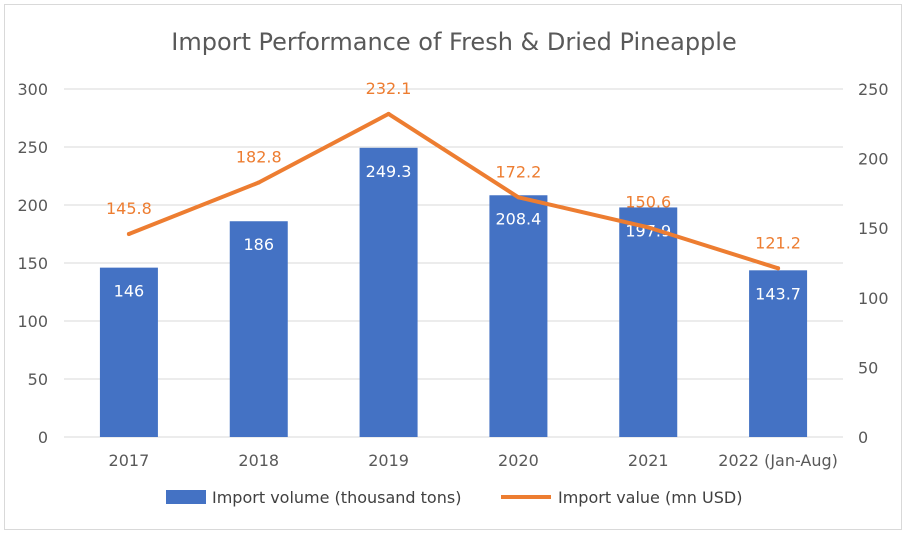 Image resolution: width=908 pixels, height=536 pixels. I want to click on left-tick-label: 100, so click(32, 321).